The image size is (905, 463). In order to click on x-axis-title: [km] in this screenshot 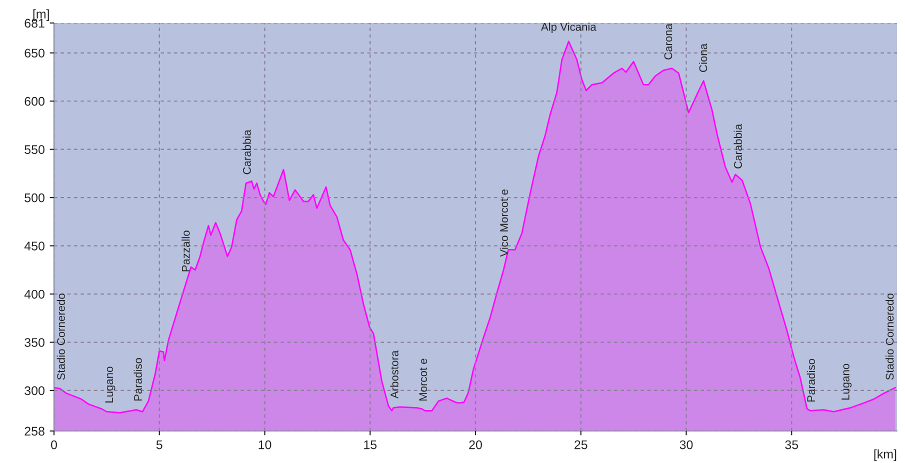, I will do `click(885, 455)`.